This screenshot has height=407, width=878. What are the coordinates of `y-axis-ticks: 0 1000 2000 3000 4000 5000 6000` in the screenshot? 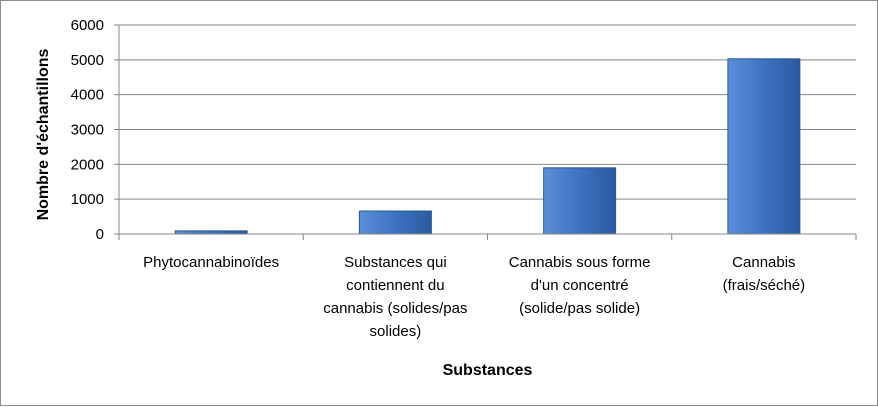 It's located at (95, 130).